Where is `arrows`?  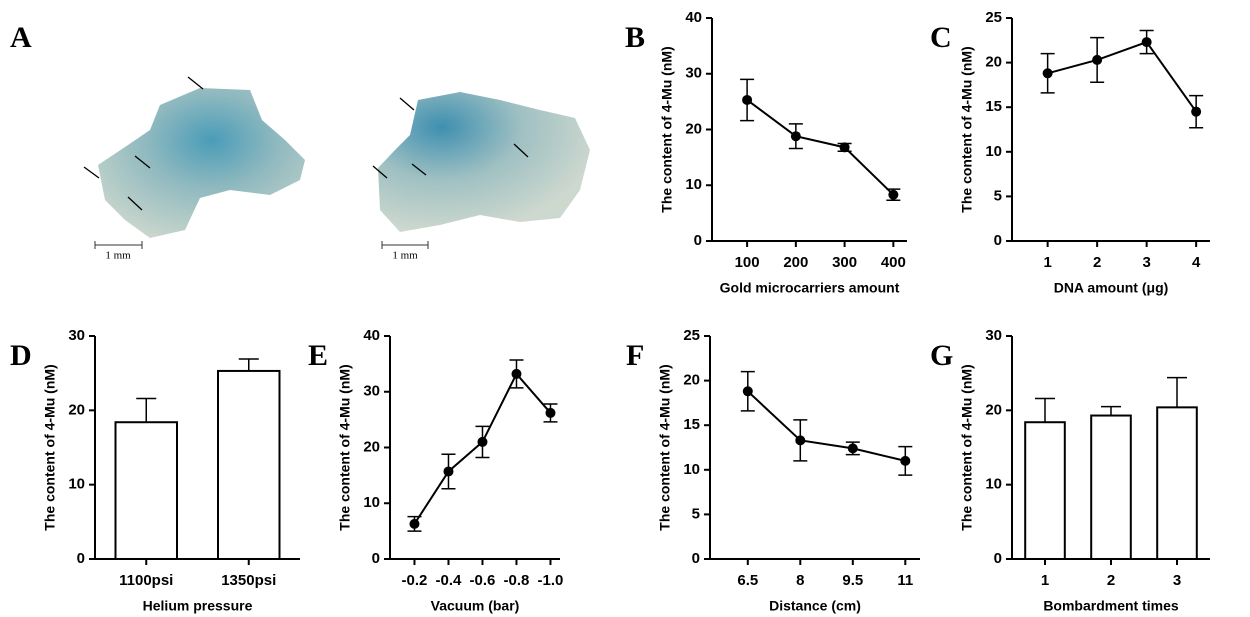 arrows is located at coordinates (306, 143).